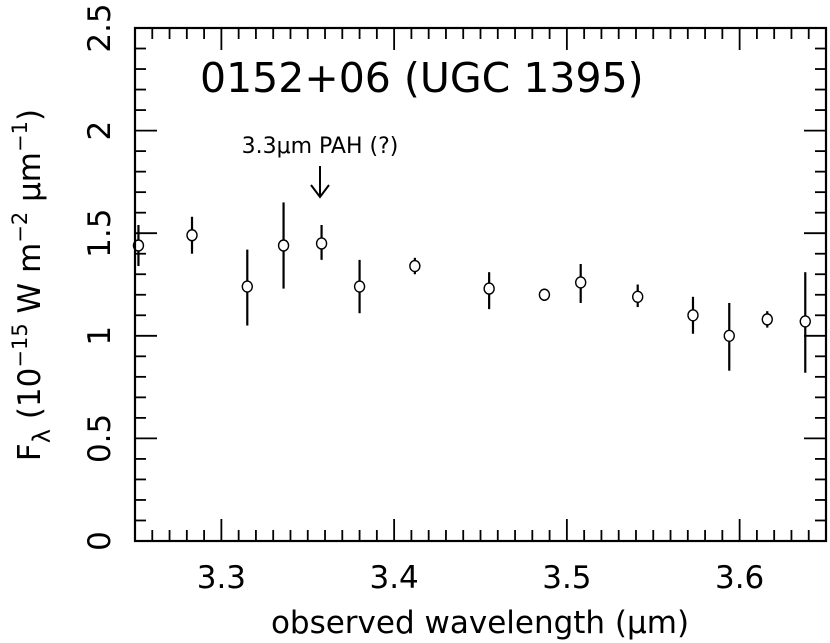 This screenshot has width=830, height=643. What do you see at coordinates (100, 438) in the screenshot?
I see `y-tick-label: 0.5` at bounding box center [100, 438].